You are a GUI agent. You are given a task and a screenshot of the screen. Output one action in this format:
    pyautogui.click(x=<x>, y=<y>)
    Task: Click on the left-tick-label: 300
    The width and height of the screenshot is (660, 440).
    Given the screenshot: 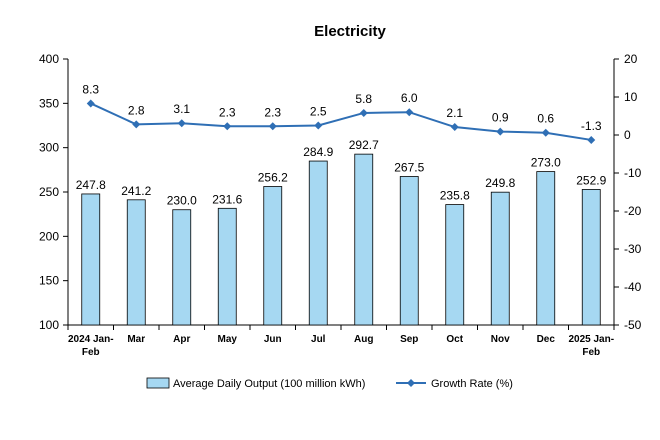 What is the action you would take?
    pyautogui.click(x=49, y=148)
    